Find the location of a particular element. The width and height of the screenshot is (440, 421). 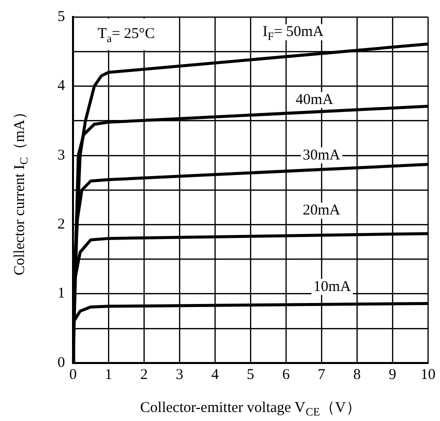

x-tick-label: 4 is located at coordinates (215, 374).